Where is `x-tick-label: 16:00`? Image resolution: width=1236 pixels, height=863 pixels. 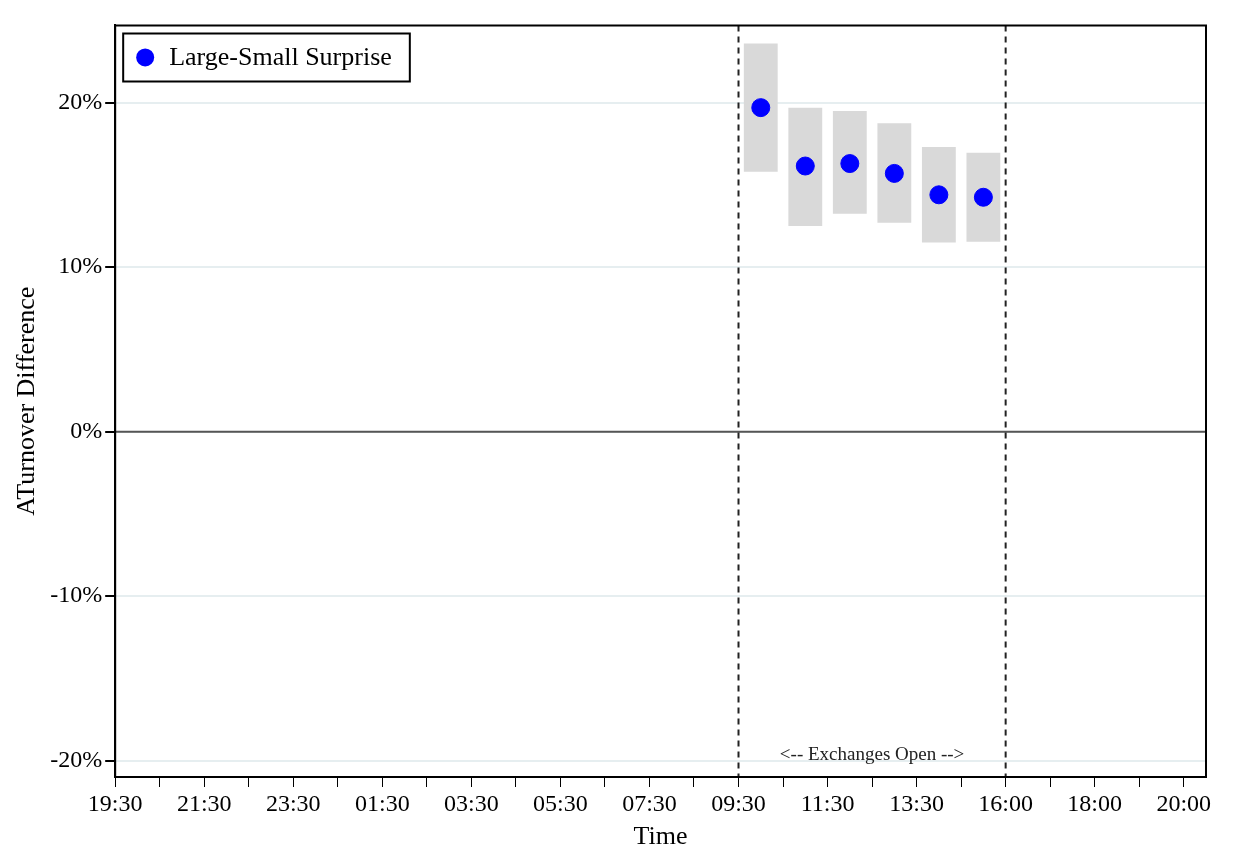
x-tick-label: 16:00 is located at coordinates (1005, 802).